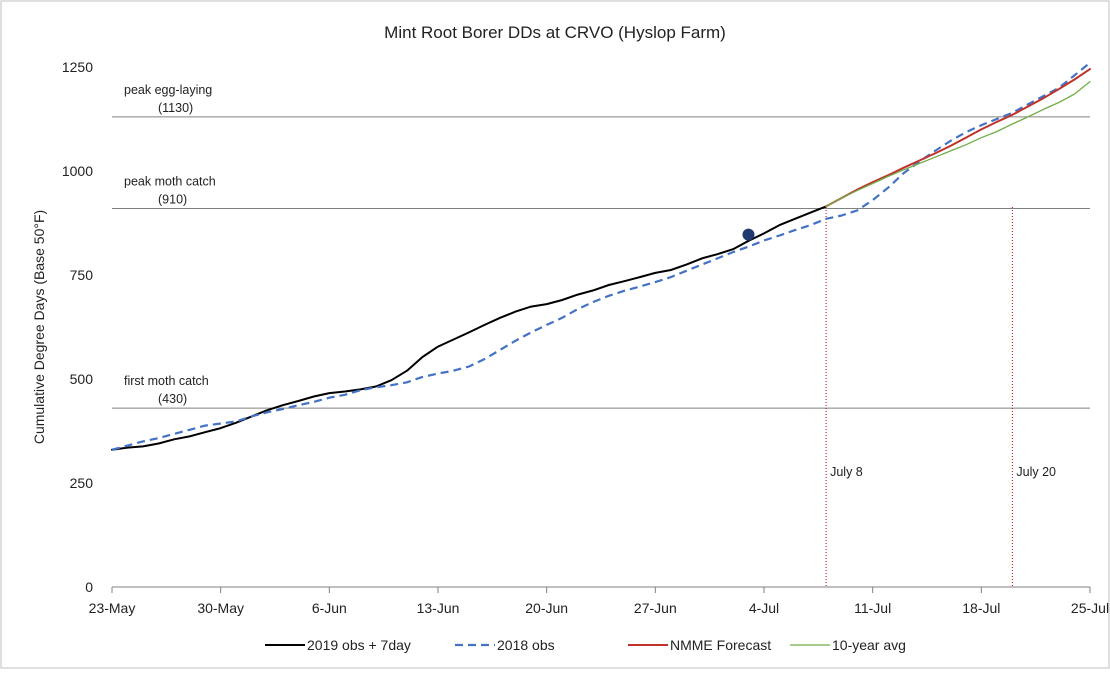 This screenshot has height=674, width=1110. Describe the element at coordinates (82, 275) in the screenshot. I see `y-tick-label: 750` at that location.